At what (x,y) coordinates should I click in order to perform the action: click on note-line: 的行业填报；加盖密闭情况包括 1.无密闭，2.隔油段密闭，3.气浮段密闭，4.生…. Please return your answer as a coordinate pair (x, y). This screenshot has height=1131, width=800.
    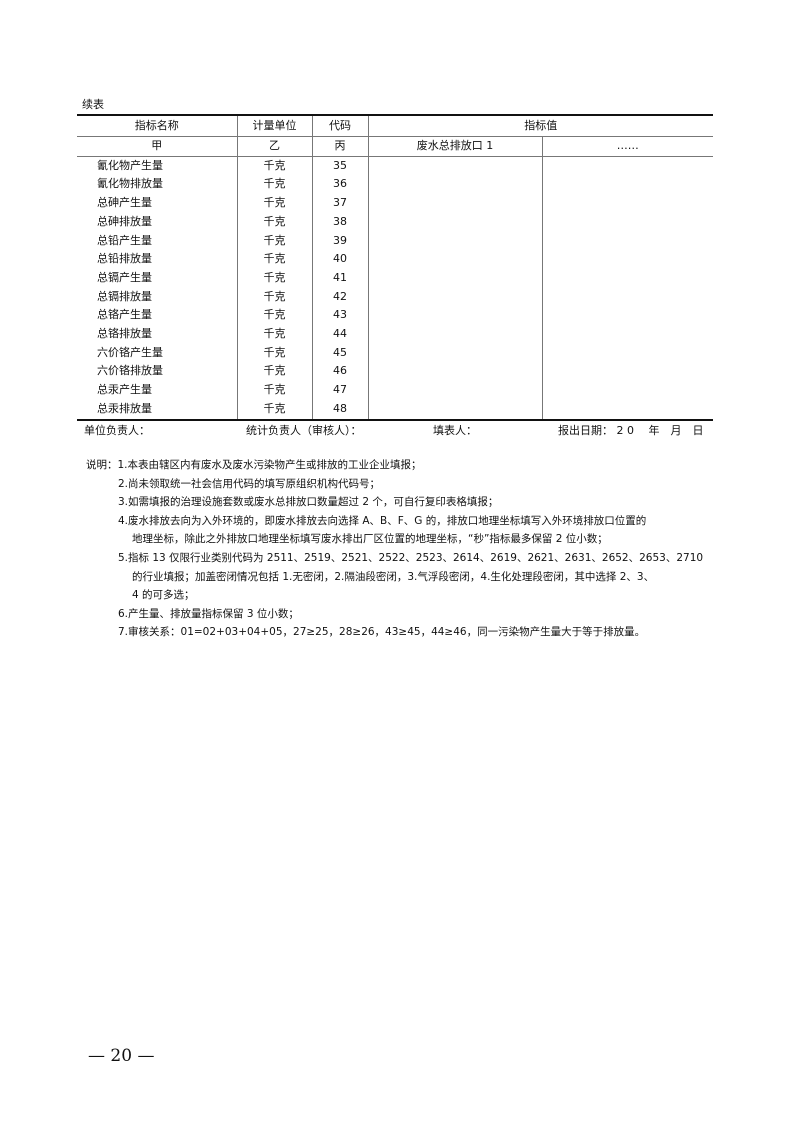
    Looking at the image, I should click on (393, 576).